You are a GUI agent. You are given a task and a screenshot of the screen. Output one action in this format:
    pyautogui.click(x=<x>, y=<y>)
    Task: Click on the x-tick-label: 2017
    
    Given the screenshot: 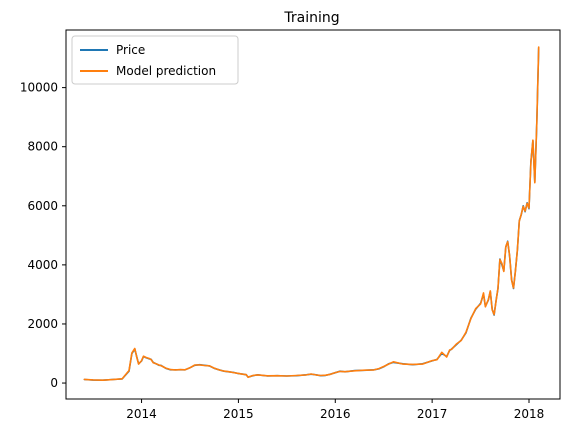 What is the action you would take?
    pyautogui.click(x=432, y=414)
    